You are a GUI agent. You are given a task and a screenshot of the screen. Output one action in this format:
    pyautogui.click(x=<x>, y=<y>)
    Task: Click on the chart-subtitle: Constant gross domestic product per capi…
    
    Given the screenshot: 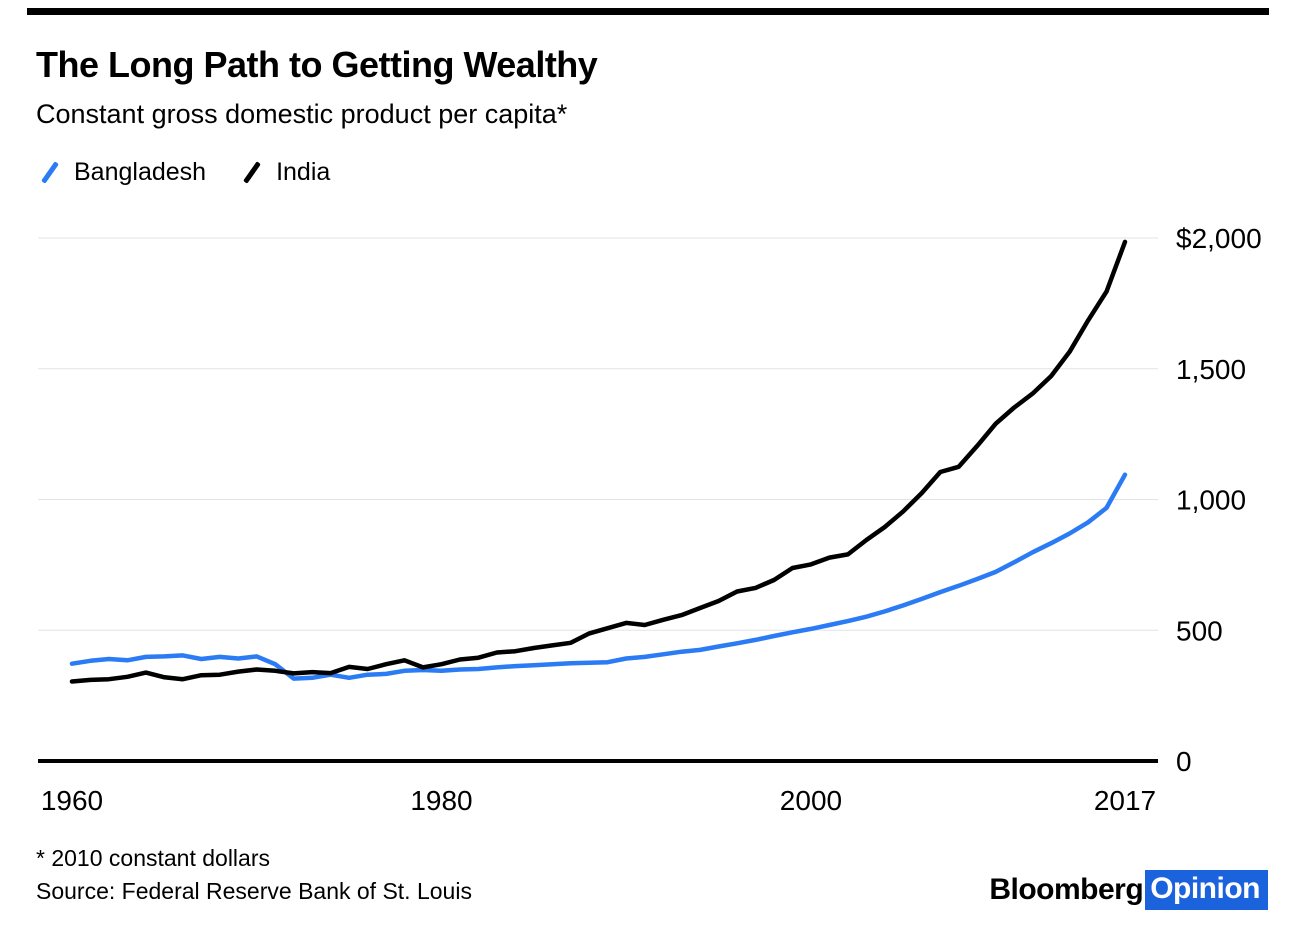 What is the action you would take?
    pyautogui.click(x=302, y=114)
    